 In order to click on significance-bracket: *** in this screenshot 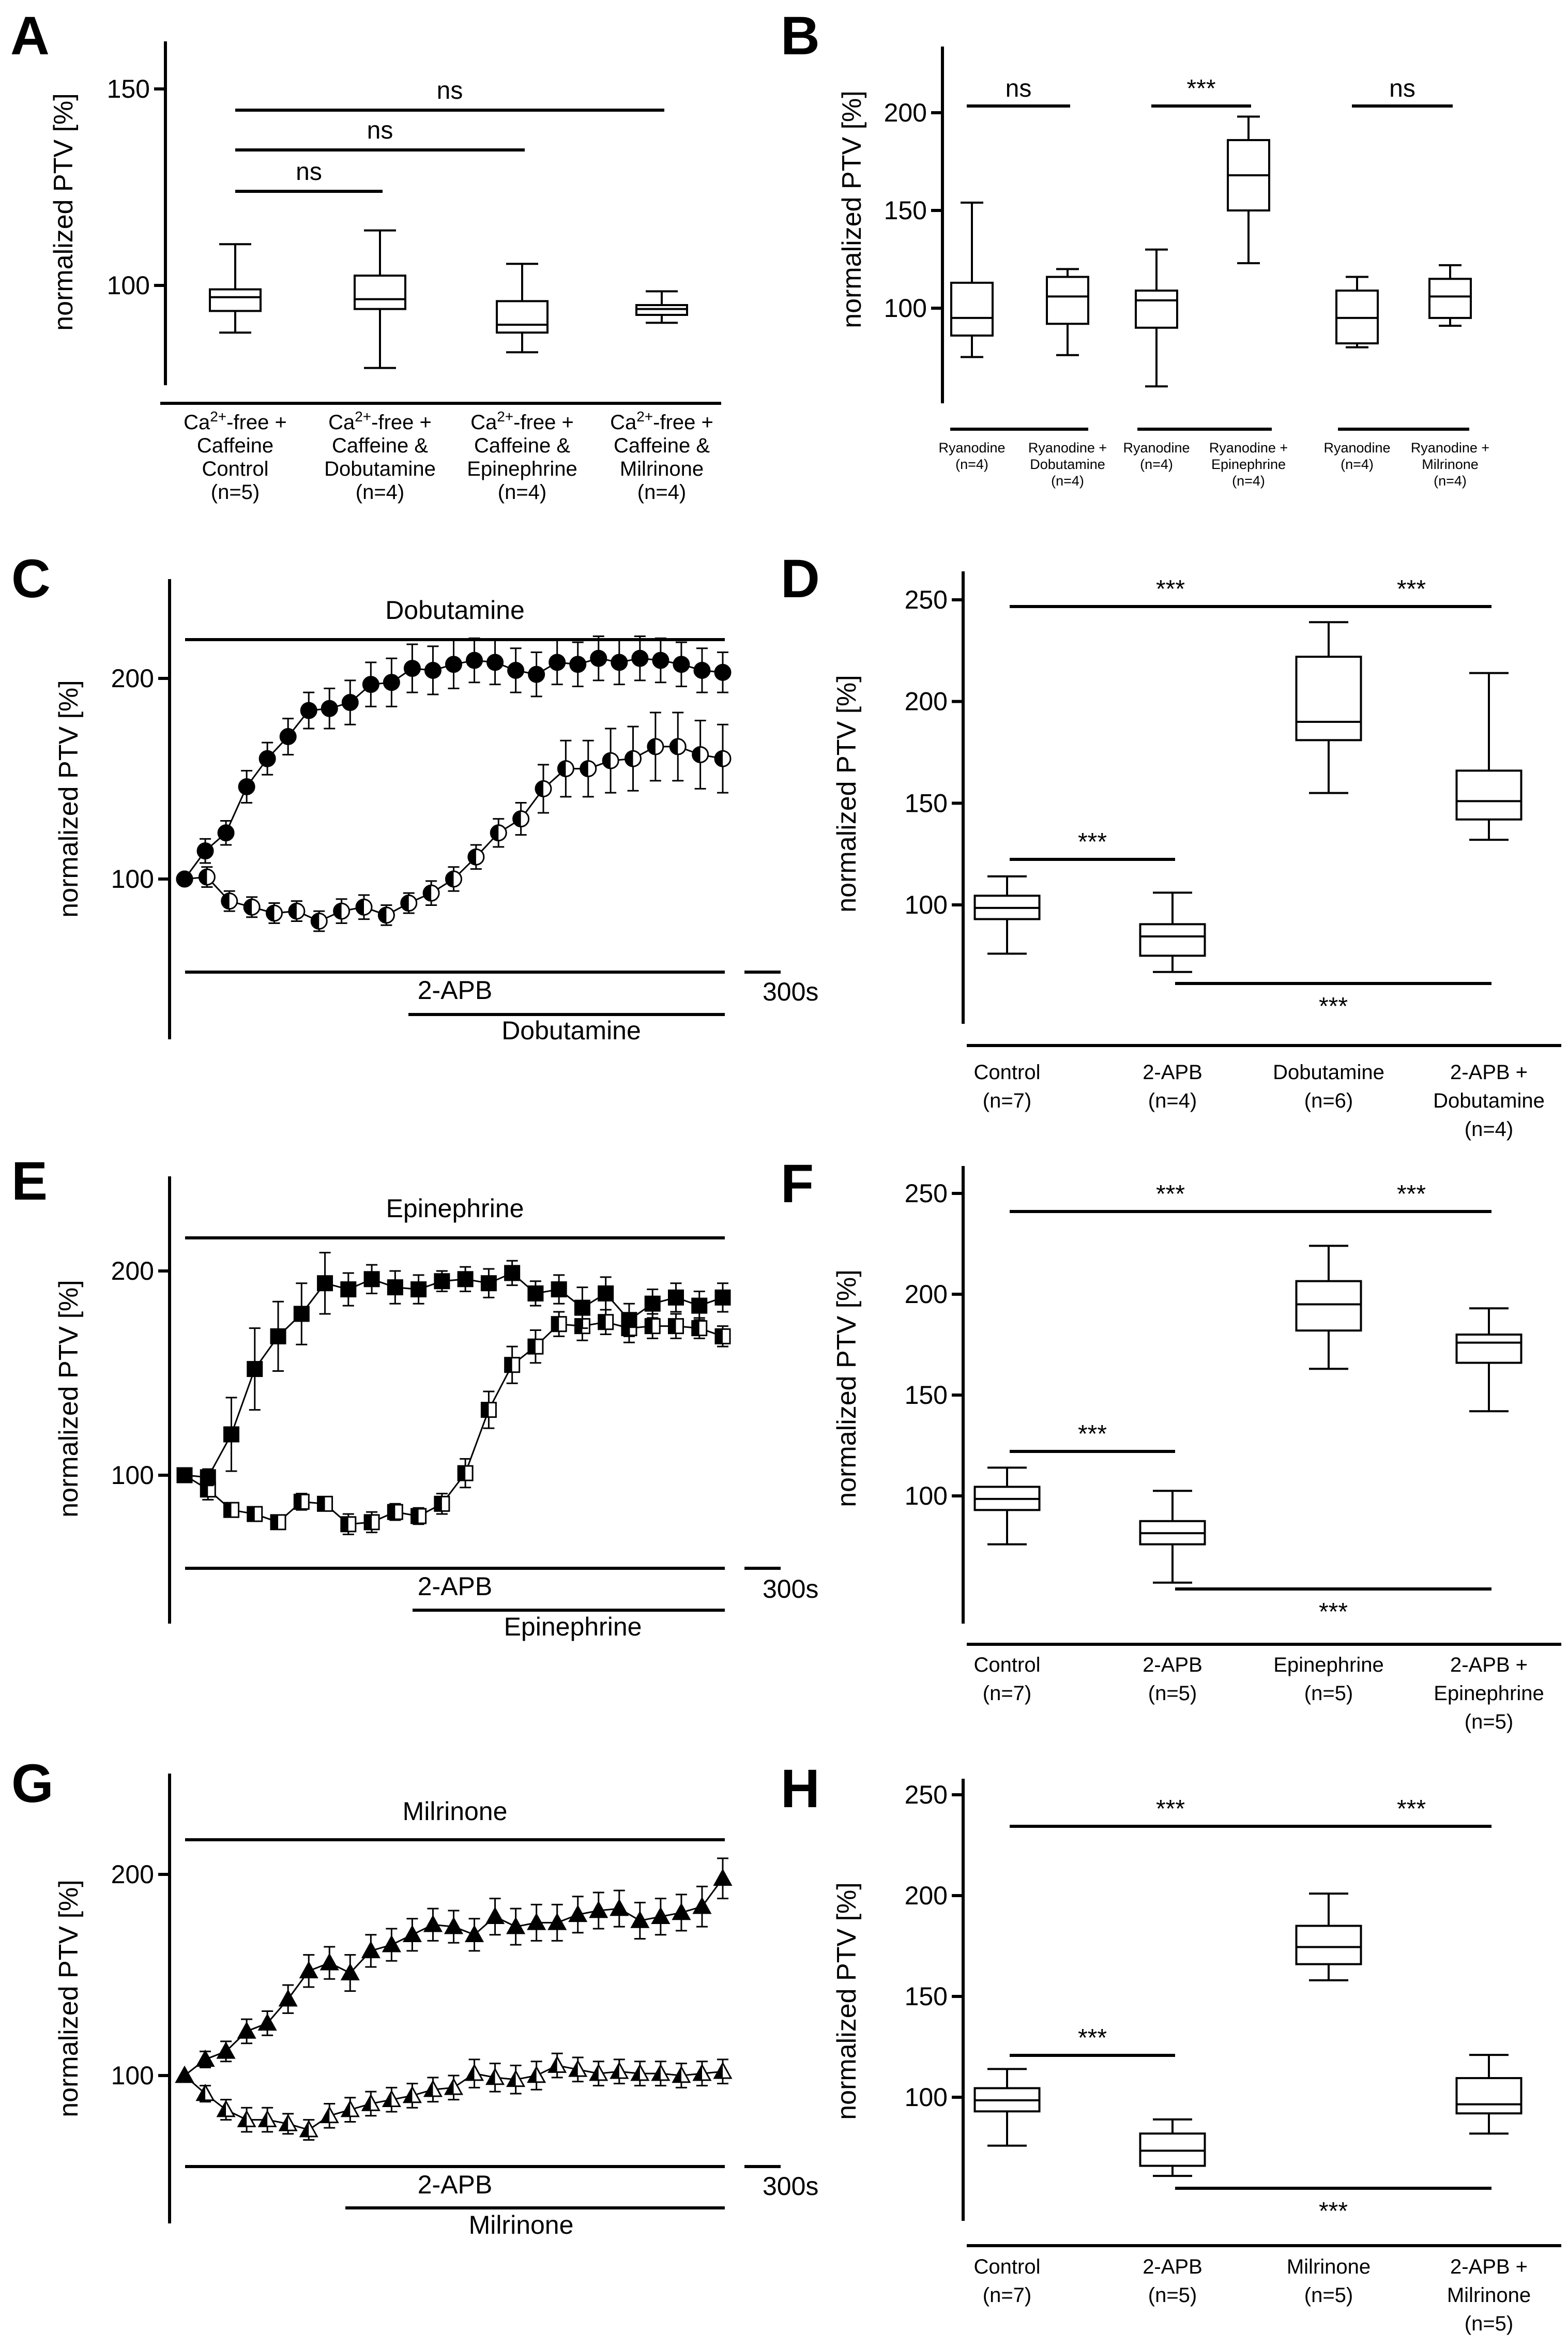, I will do `click(1333, 1001)`.